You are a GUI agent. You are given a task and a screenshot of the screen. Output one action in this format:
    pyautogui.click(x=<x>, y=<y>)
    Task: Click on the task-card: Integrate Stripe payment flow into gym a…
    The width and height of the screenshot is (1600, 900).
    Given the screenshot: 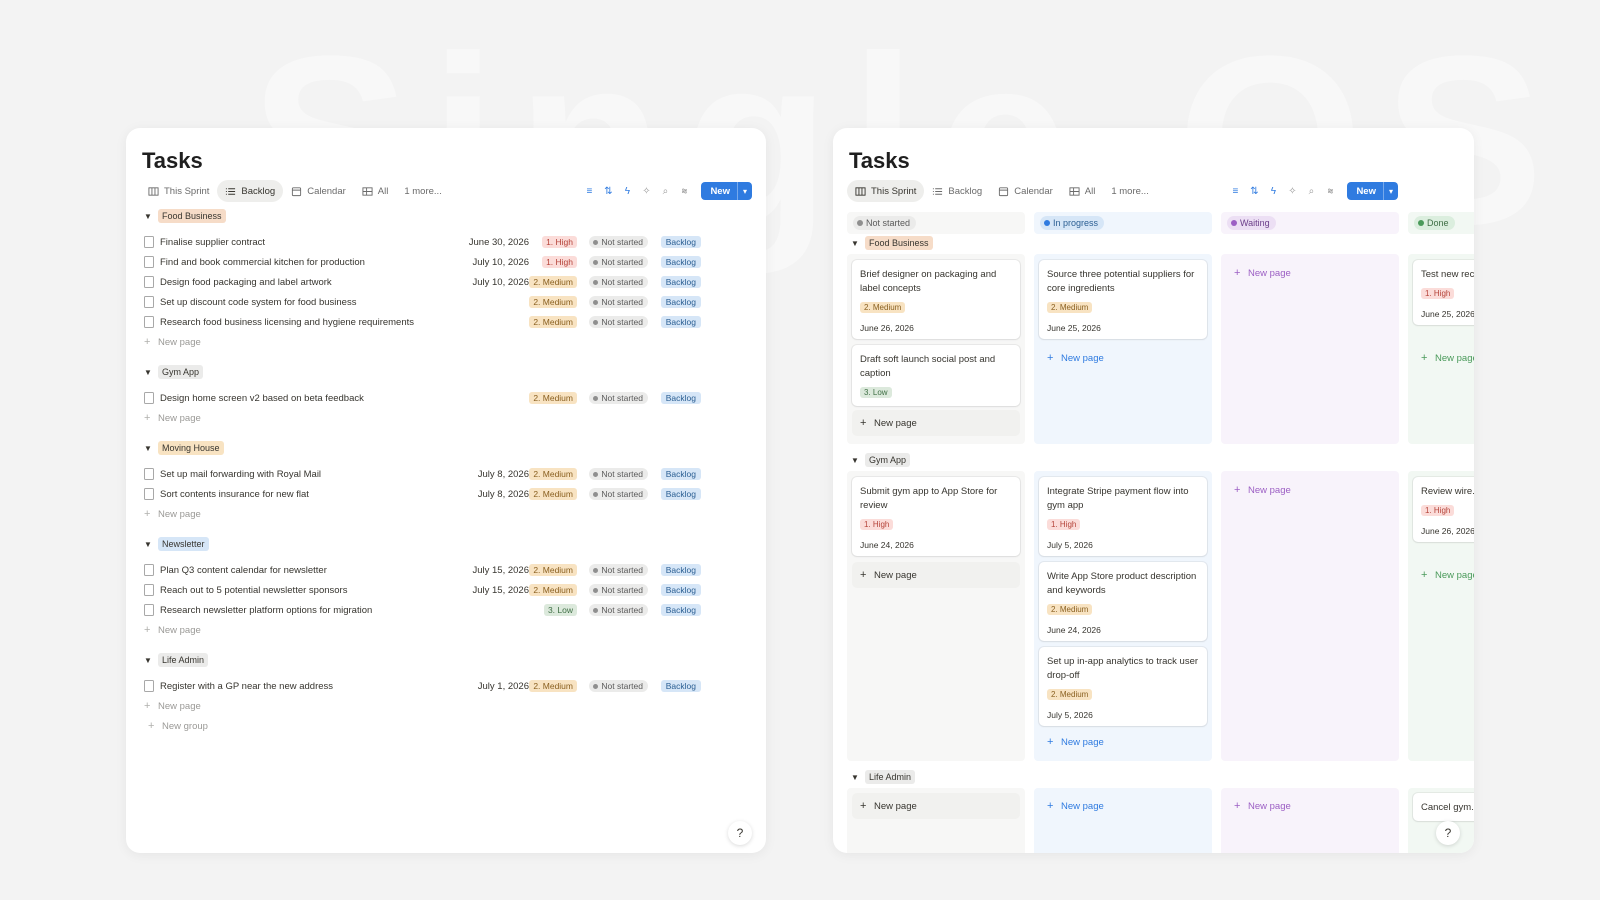 What is the action you would take?
    pyautogui.click(x=1123, y=516)
    